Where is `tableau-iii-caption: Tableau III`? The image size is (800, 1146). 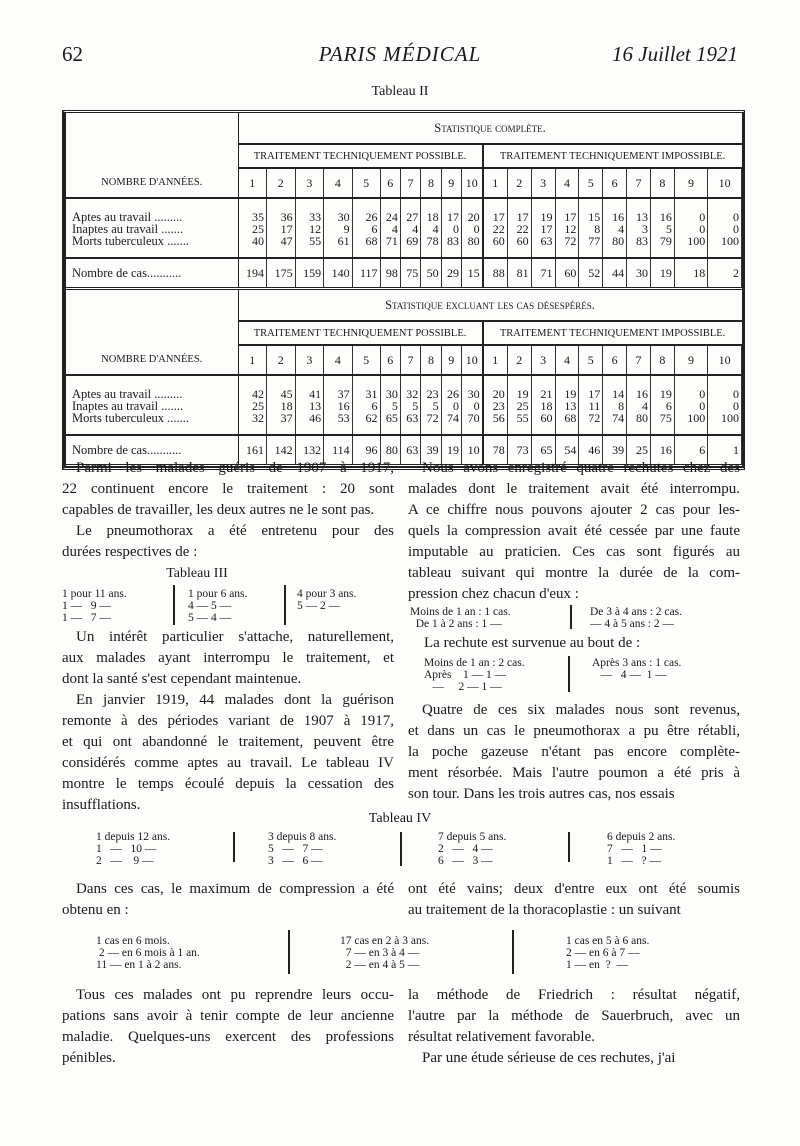
tableau-iii-caption: Tableau III is located at coordinates (197, 573).